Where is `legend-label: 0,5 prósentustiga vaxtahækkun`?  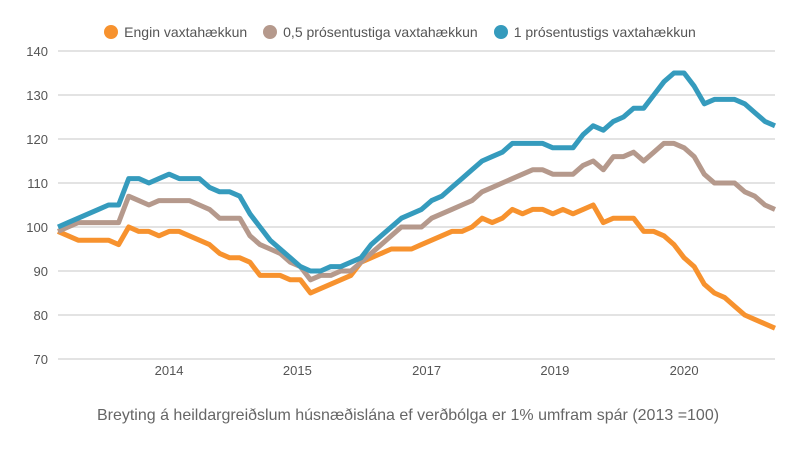 legend-label: 0,5 prósentustiga vaxtahækkun is located at coordinates (380, 32).